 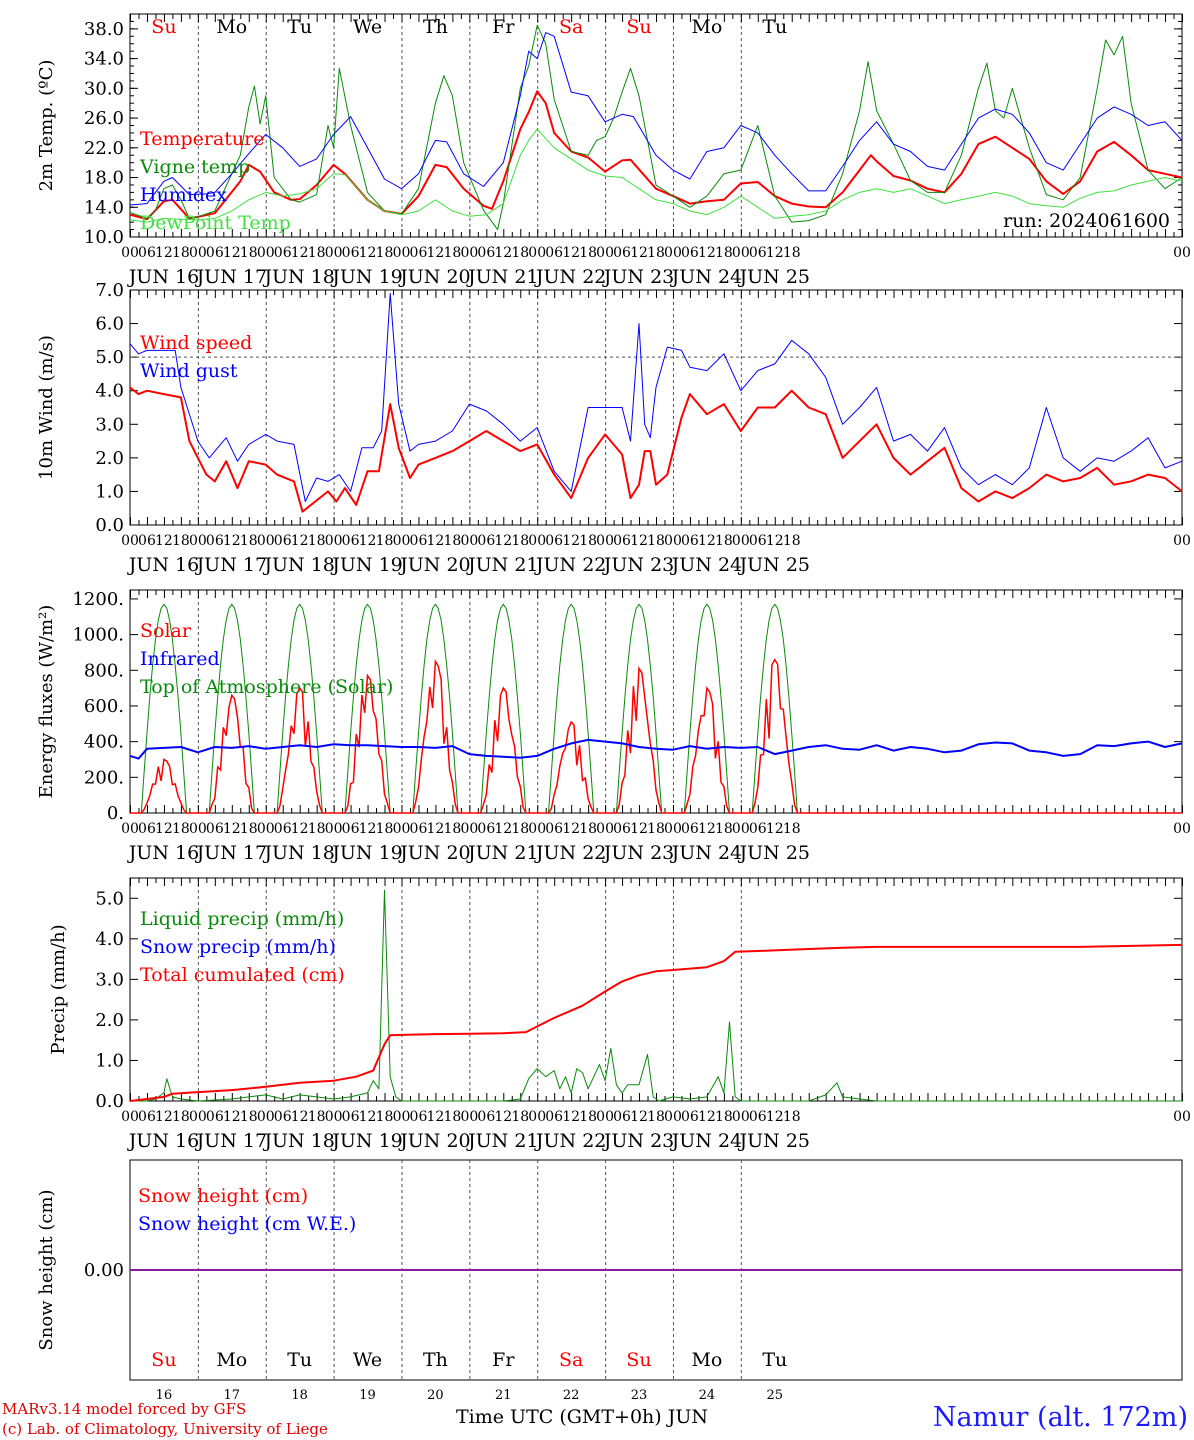 I want to click on day-label: JUN 24, so click(x=706, y=277).